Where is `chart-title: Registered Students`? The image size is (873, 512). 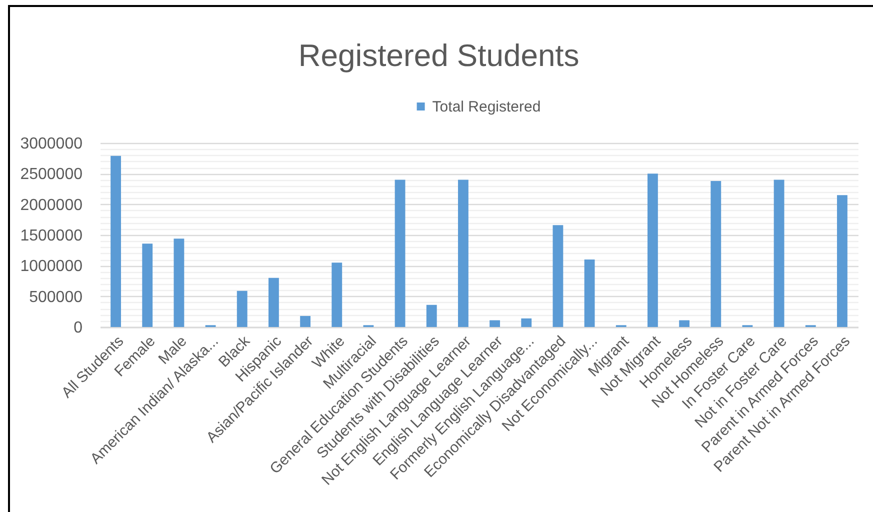
chart-title: Registered Students is located at coordinates (439, 55).